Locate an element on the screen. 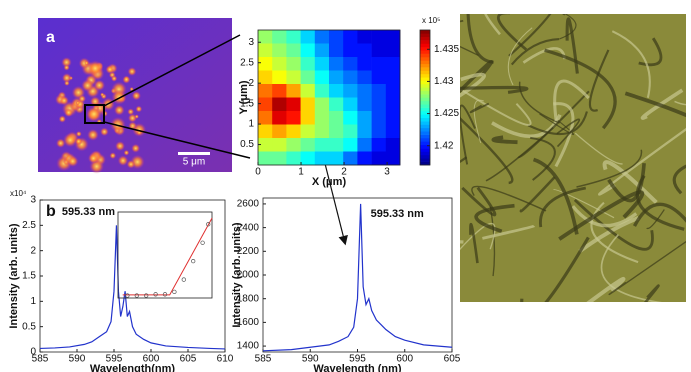  y-axis-label: Y (μm) is located at coordinates (244, 97).